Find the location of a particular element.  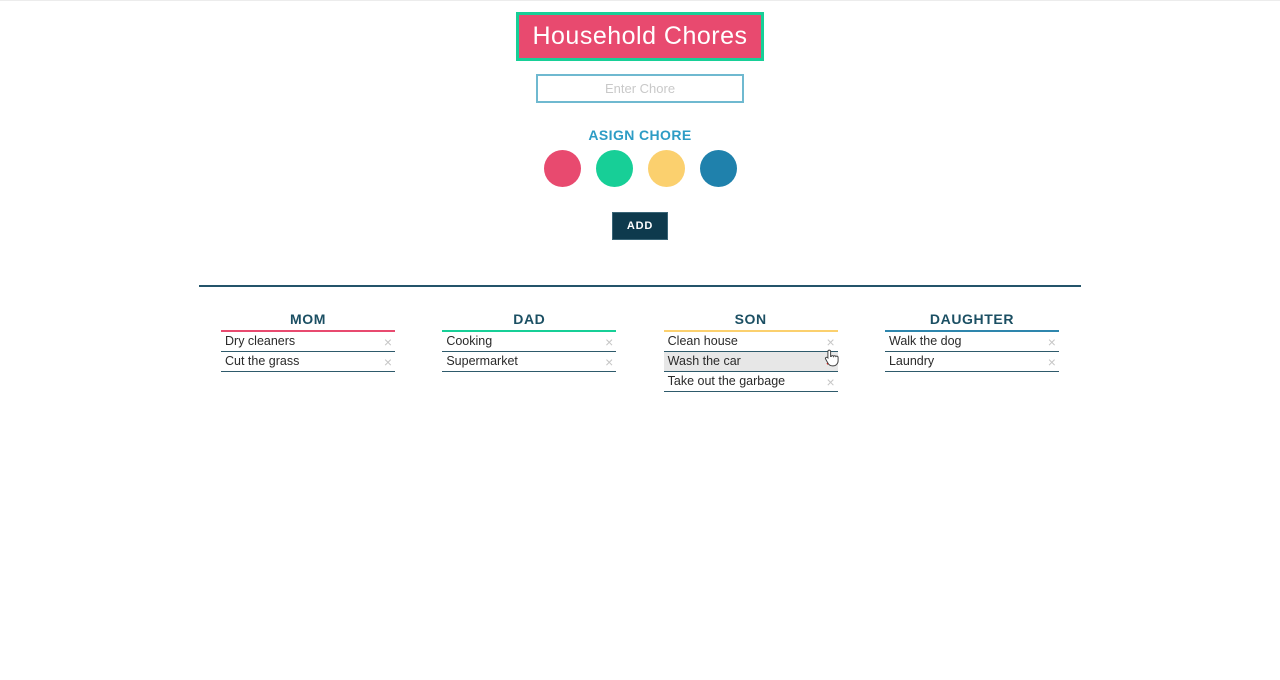

member-name: MOM is located at coordinates (308, 321).